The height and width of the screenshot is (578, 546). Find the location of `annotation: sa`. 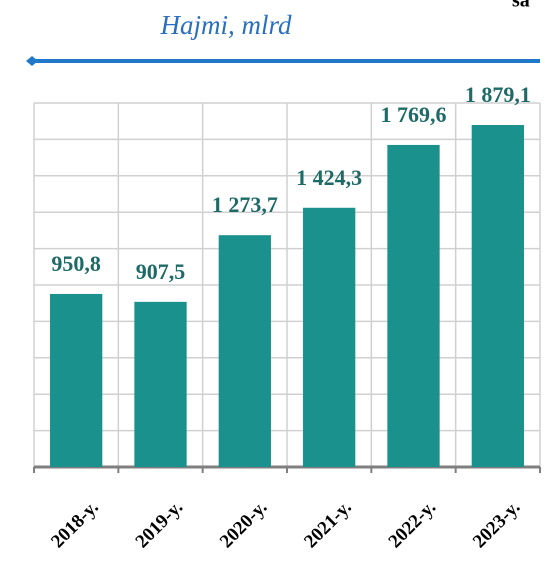

annotation: sa is located at coordinates (521, 6).